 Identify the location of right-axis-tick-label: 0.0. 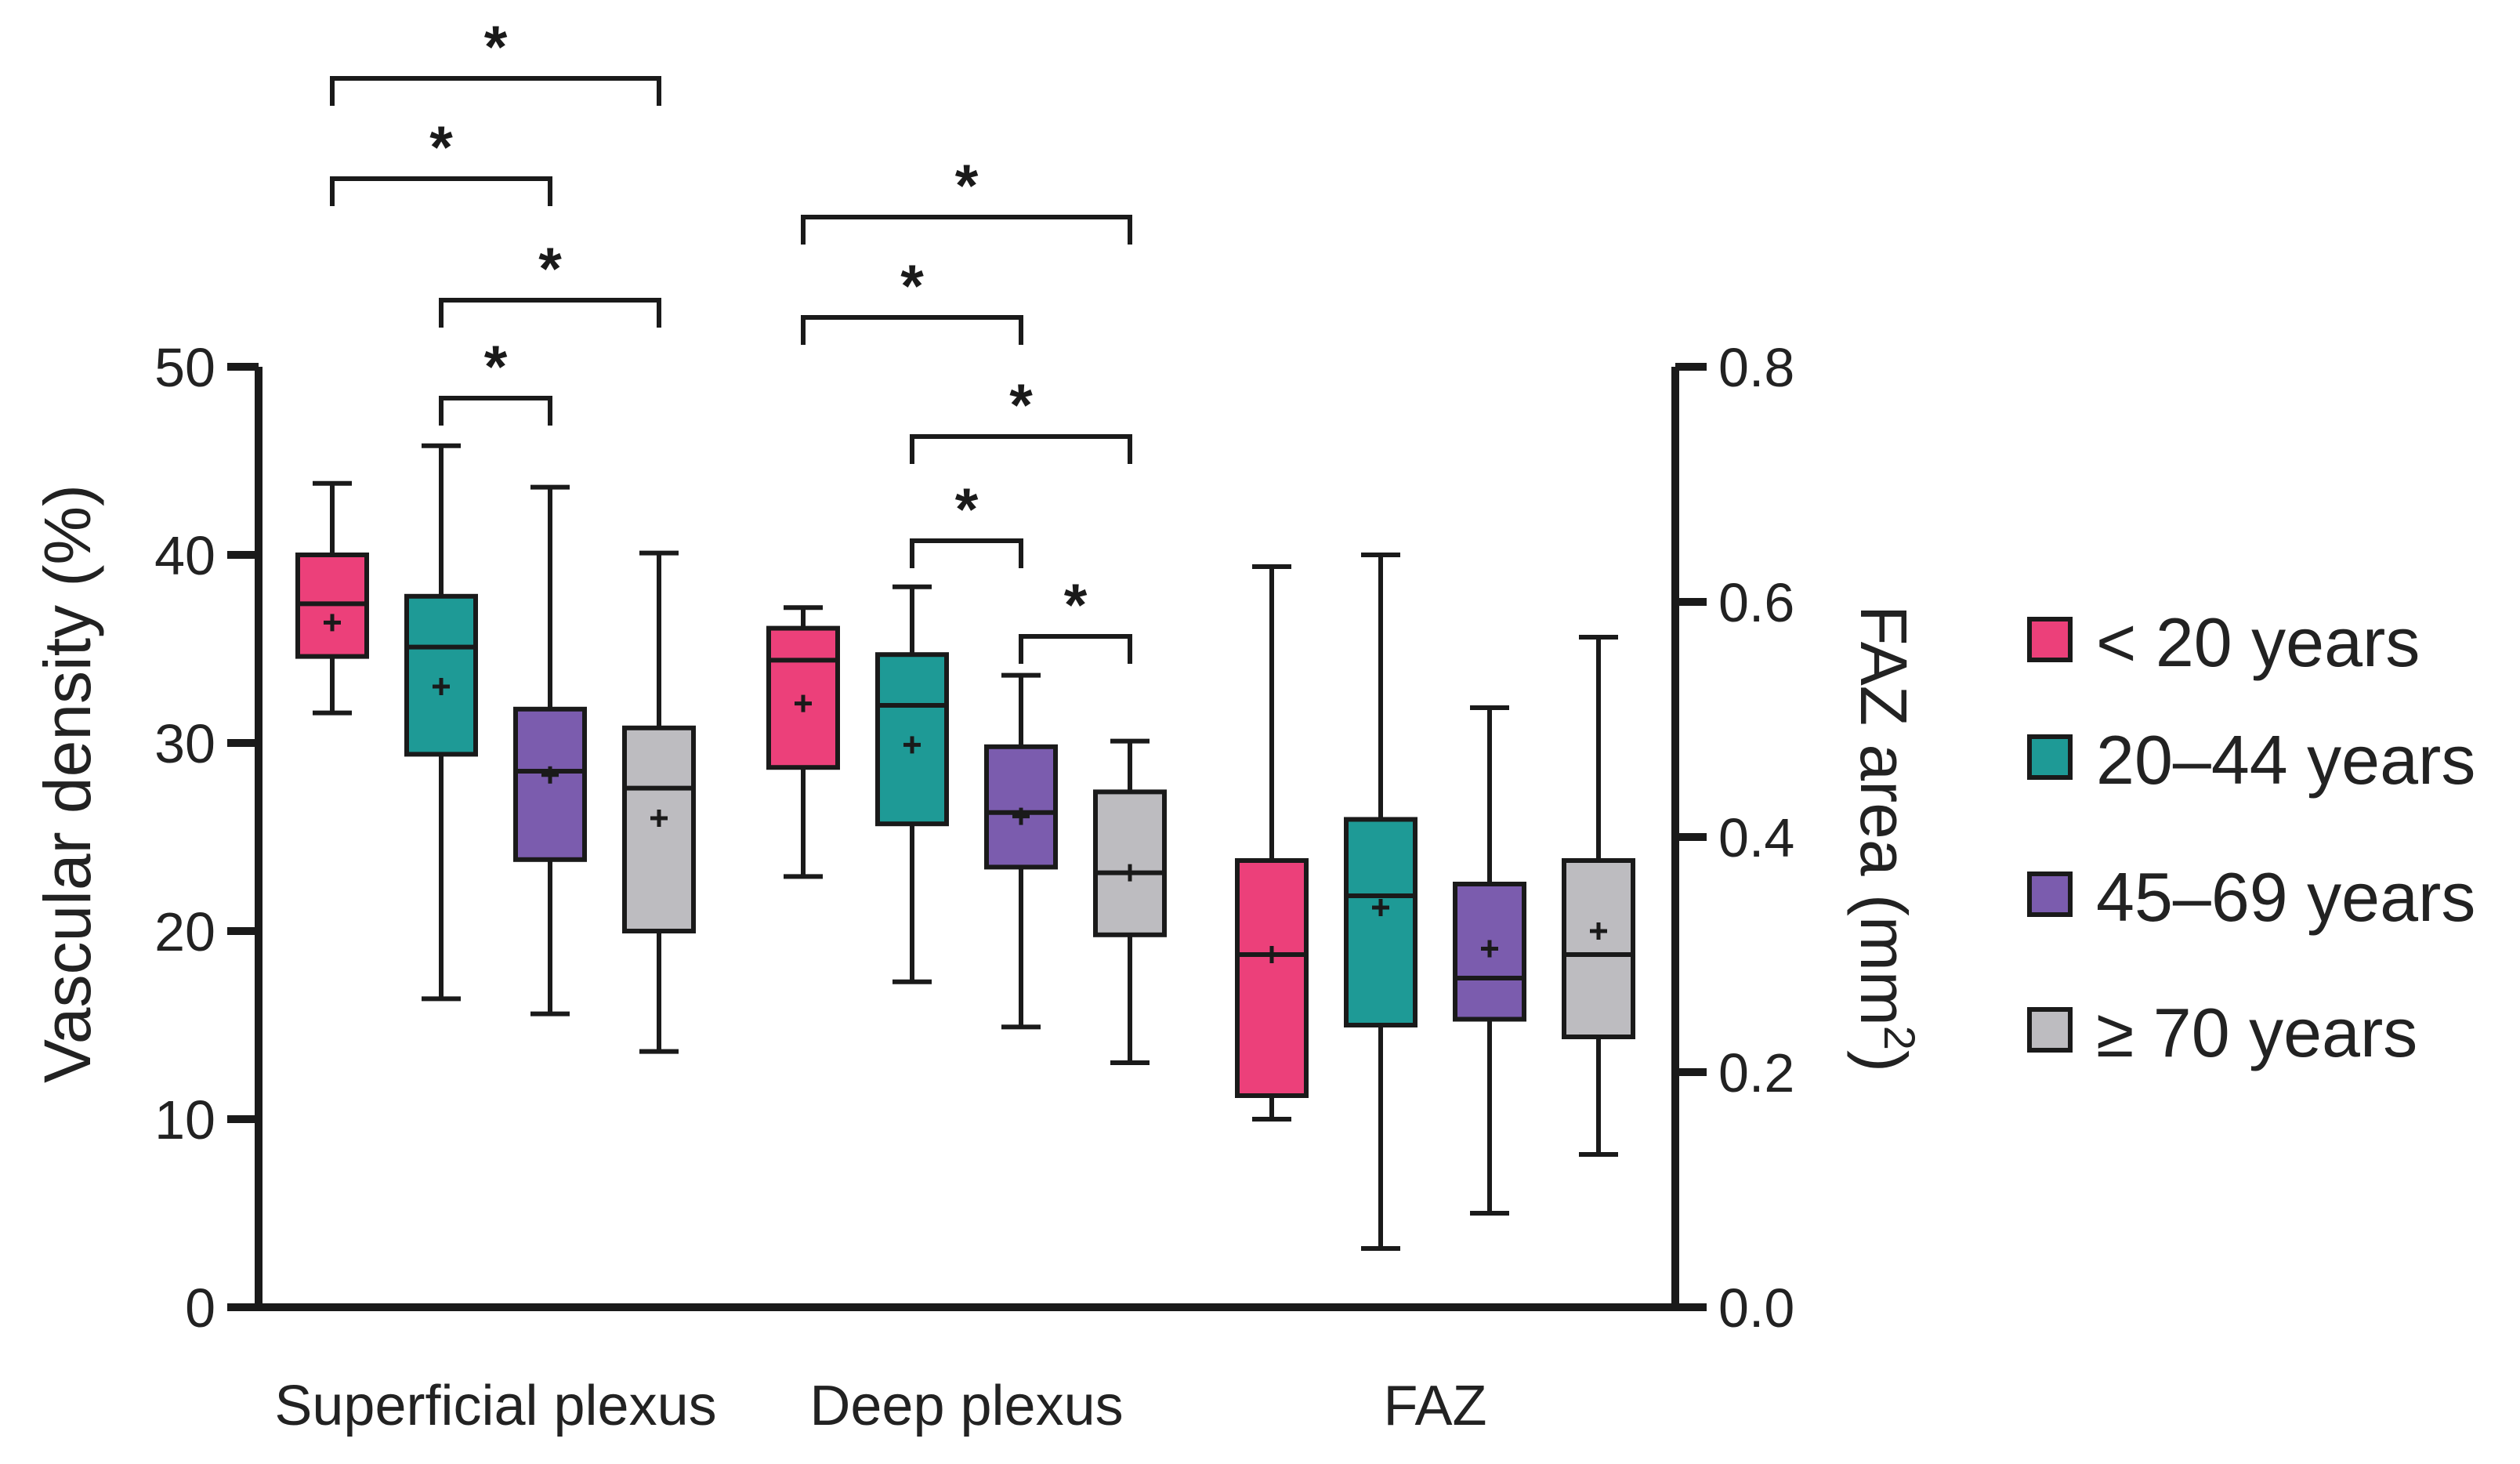
(1756, 1308).